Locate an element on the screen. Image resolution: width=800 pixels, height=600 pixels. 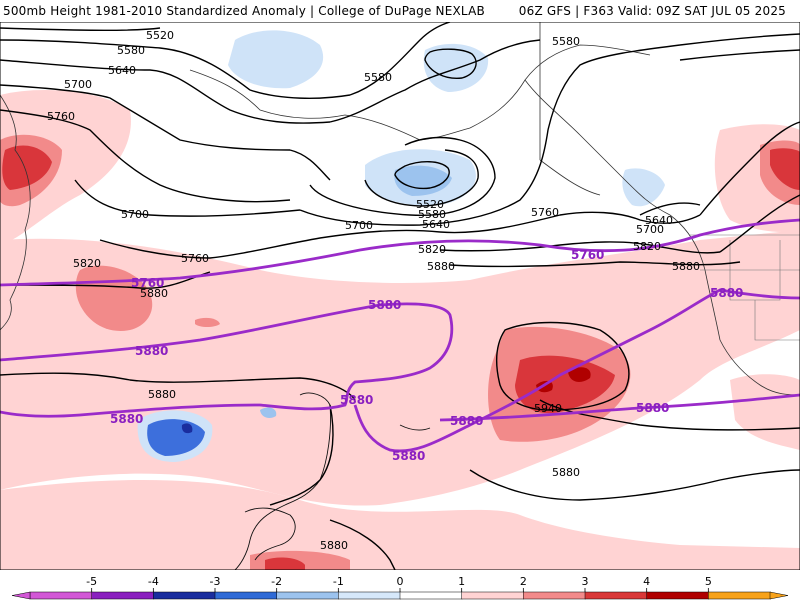
colorbar-tick-label: 0 is located at coordinates (400, 581).